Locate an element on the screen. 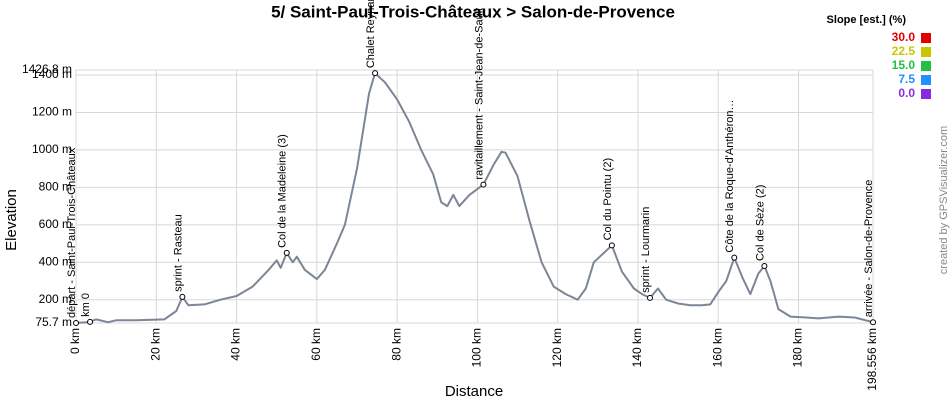 The height and width of the screenshot is (400, 950). x-axis-title: Distance is located at coordinates (474, 391).